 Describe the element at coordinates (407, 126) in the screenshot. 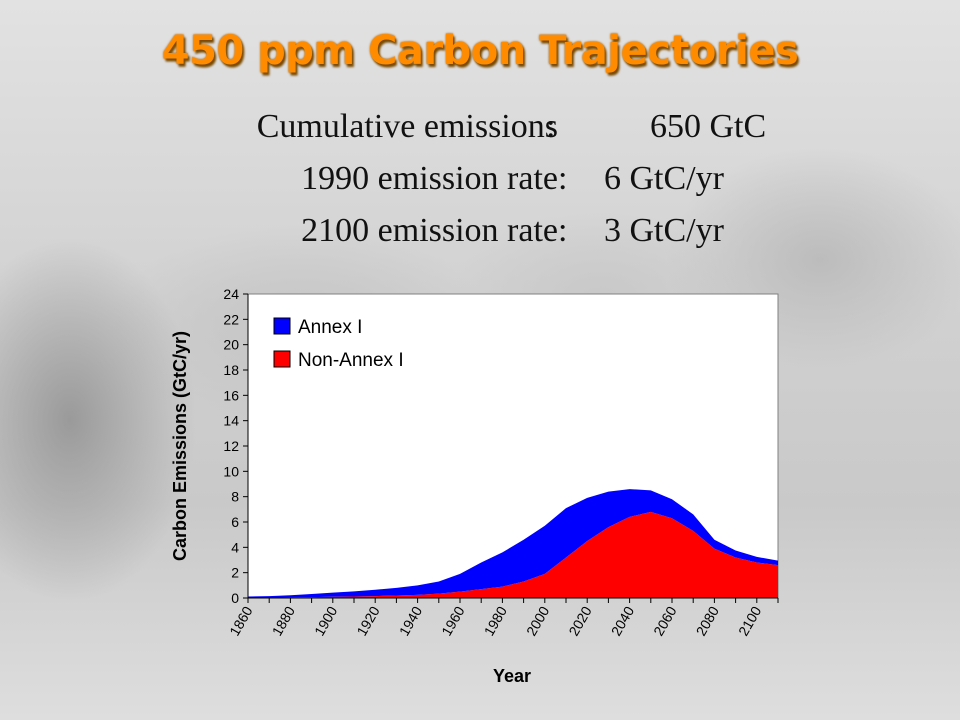

I see `info-label: Cumulative emissions` at that location.